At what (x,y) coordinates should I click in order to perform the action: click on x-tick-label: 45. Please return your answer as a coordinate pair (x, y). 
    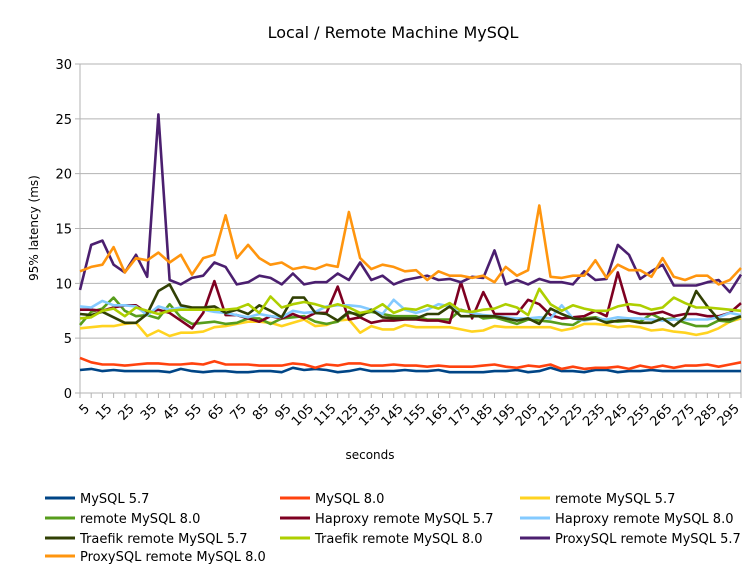
    Looking at the image, I should click on (171, 412).